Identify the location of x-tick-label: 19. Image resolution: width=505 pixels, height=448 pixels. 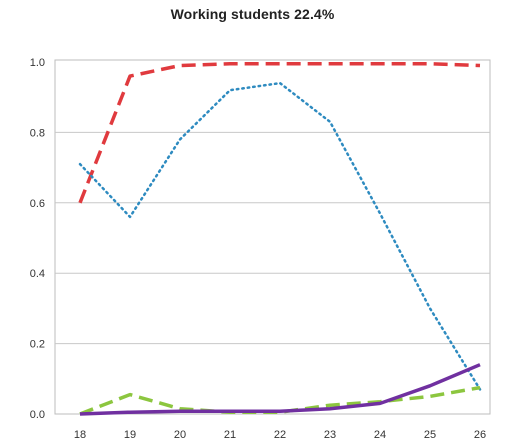
(130, 435).